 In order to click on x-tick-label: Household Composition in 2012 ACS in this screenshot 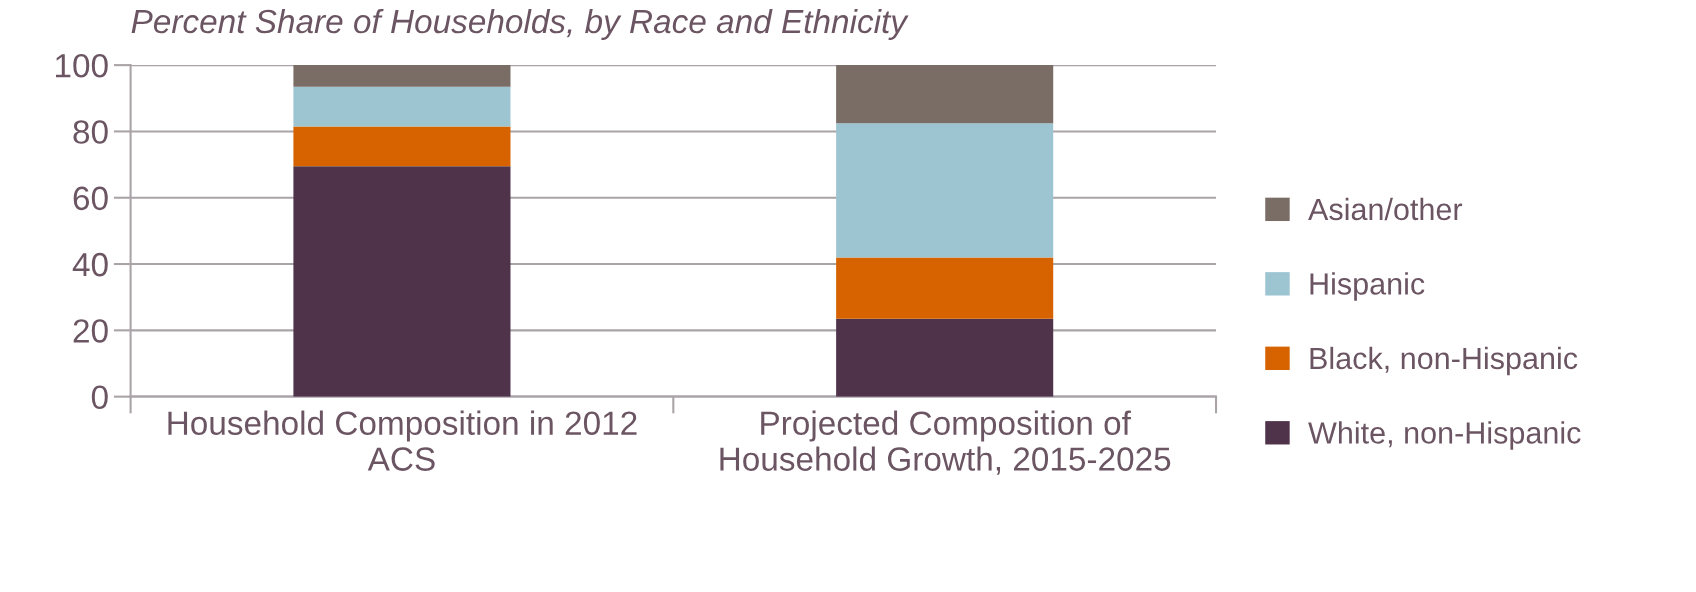, I will do `click(402, 440)`.